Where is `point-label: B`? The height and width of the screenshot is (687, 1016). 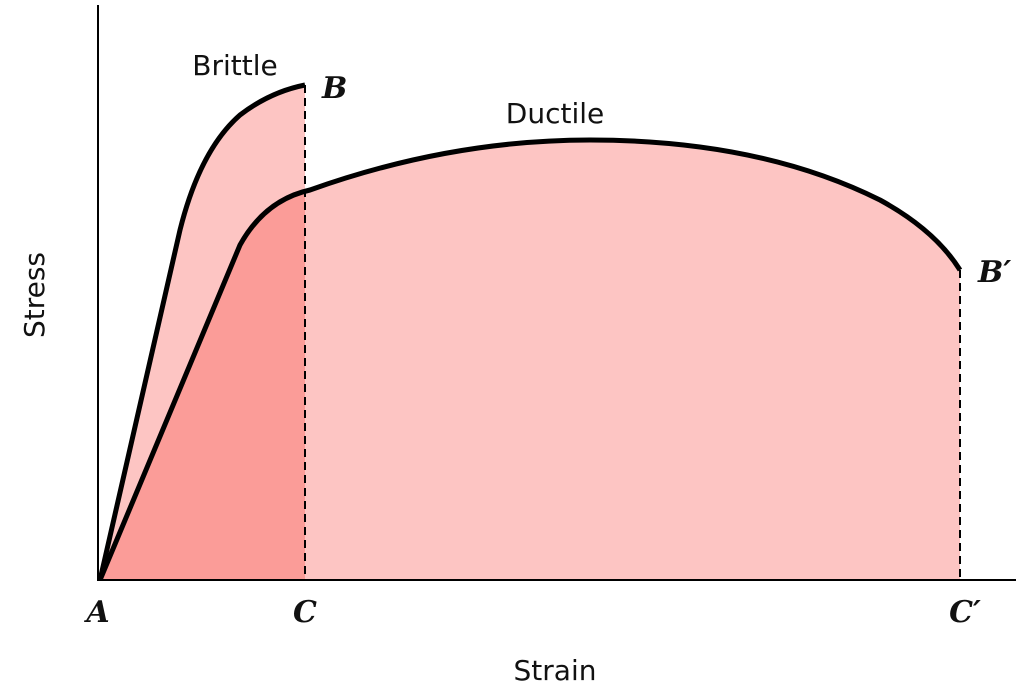 point-label: B is located at coordinates (334, 88).